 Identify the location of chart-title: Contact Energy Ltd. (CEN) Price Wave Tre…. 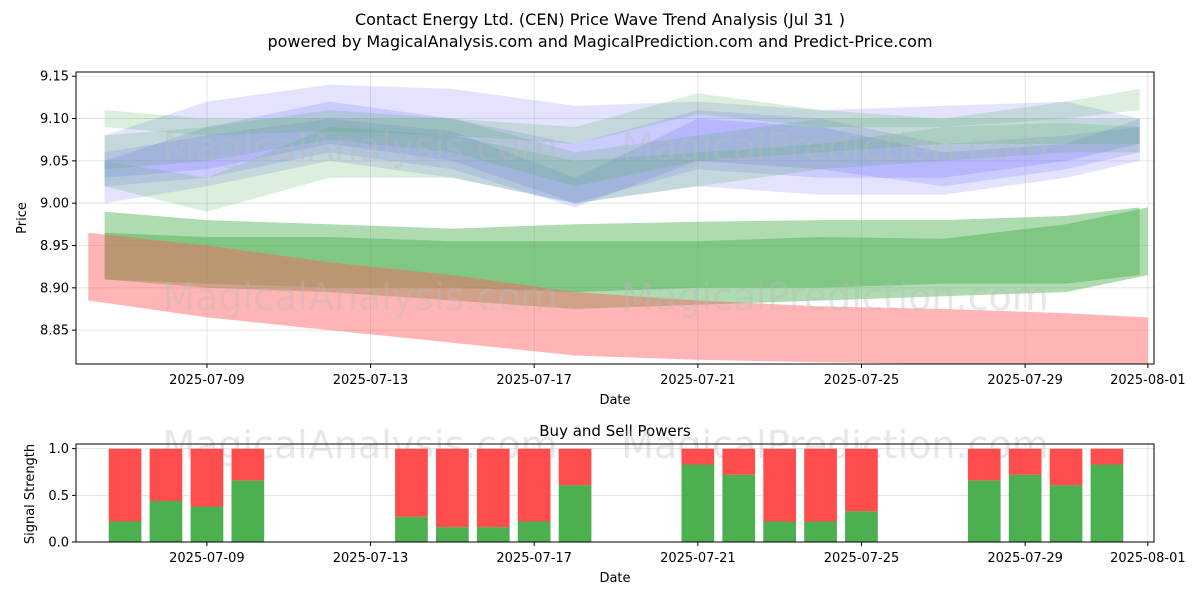
(600, 19).